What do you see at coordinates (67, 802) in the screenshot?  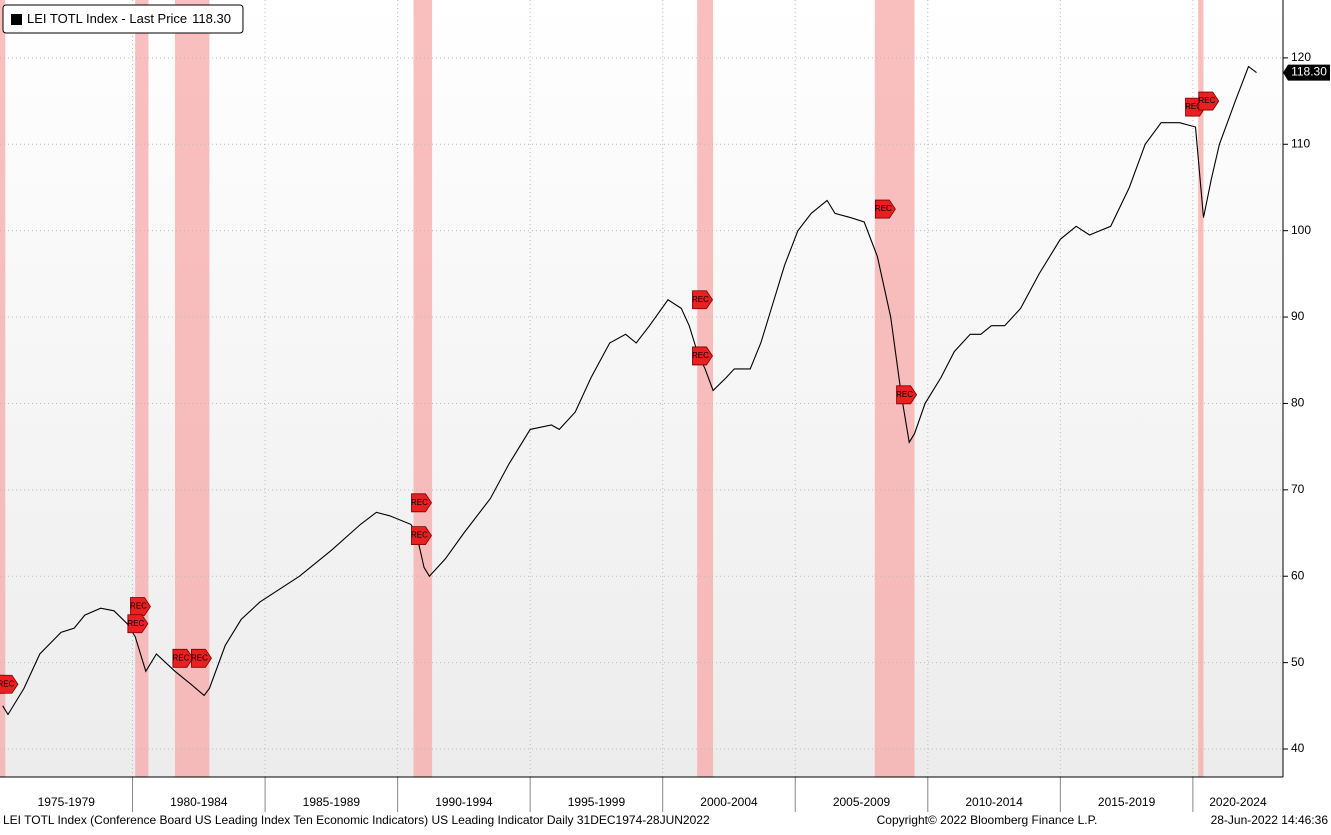 I see `x-tick-label: 1975-1979` at bounding box center [67, 802].